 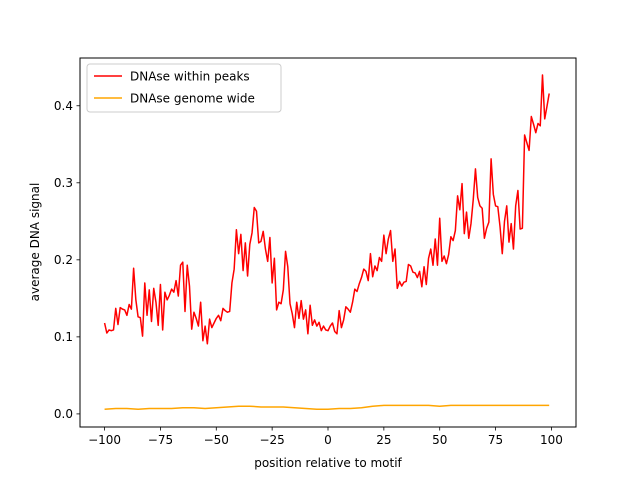 I want to click on legend-box, so click(x=184, y=88).